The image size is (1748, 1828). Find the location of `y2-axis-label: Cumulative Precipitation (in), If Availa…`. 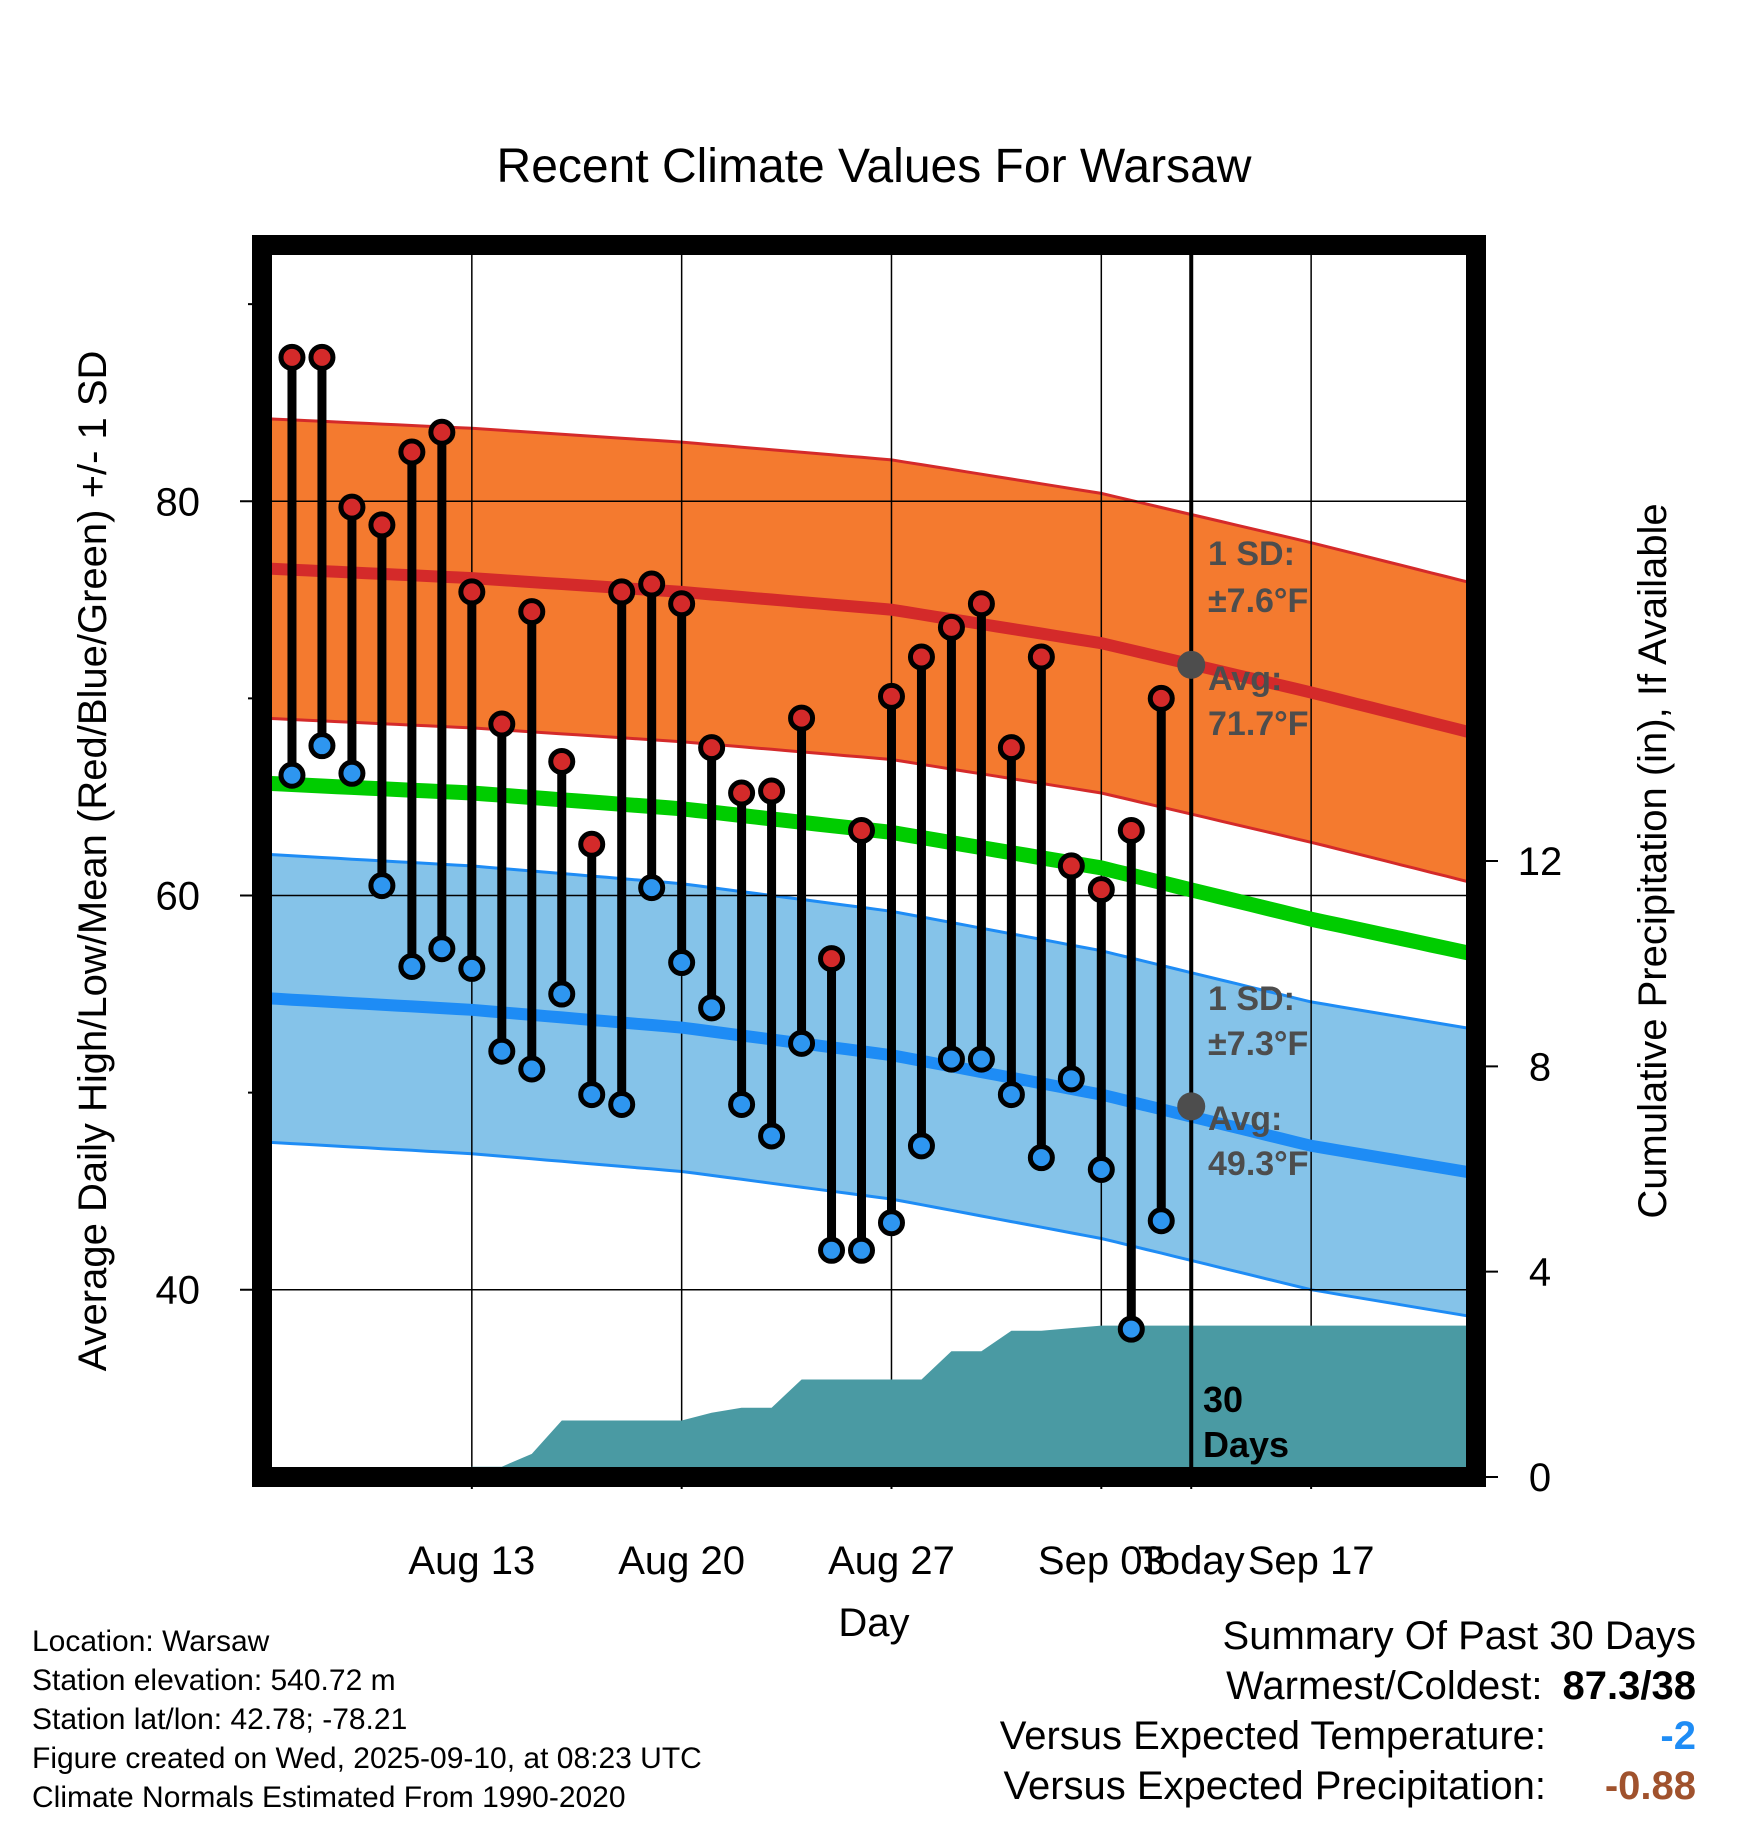

y2-axis-label: Cumulative Precipitation (in), If Availa… is located at coordinates (1653, 860).